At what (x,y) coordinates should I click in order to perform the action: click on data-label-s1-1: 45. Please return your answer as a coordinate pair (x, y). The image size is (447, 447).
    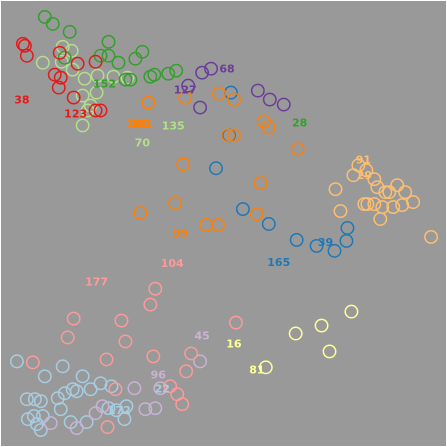
    Looking at the image, I should click on (201, 335).